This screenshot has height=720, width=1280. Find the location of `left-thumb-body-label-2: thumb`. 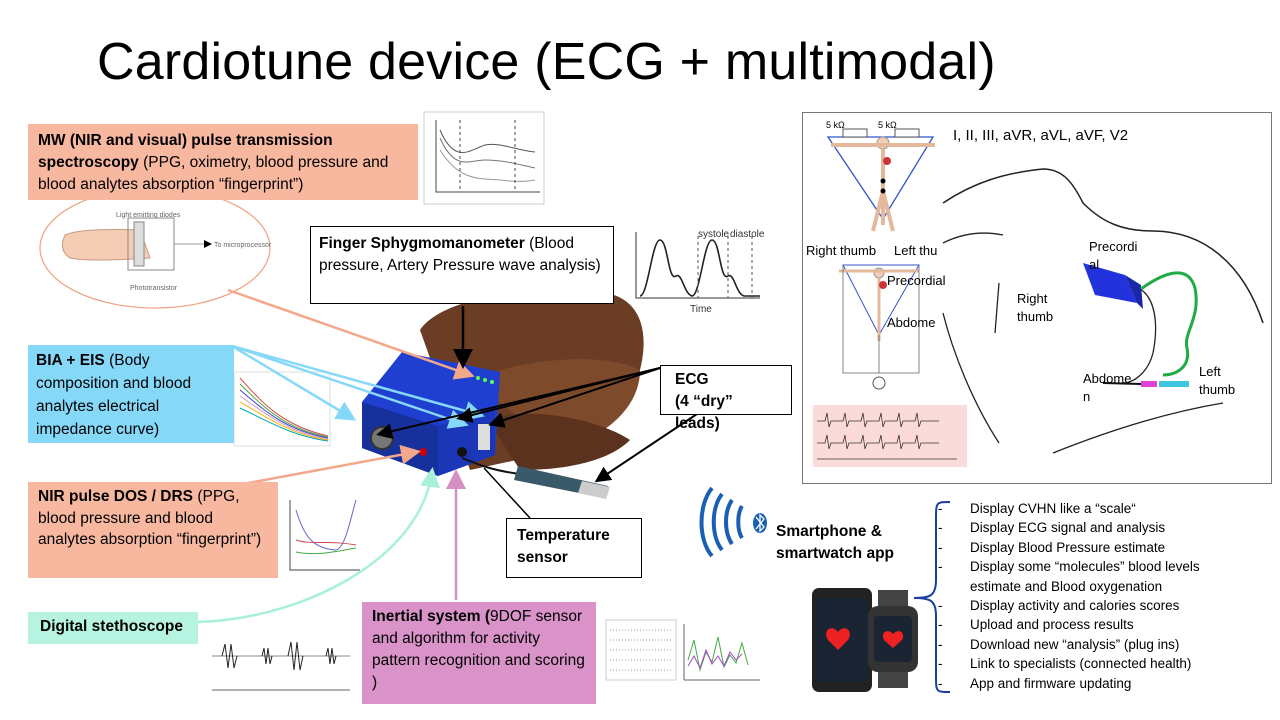

left-thumb-body-label-2: thumb is located at coordinates (1217, 389).